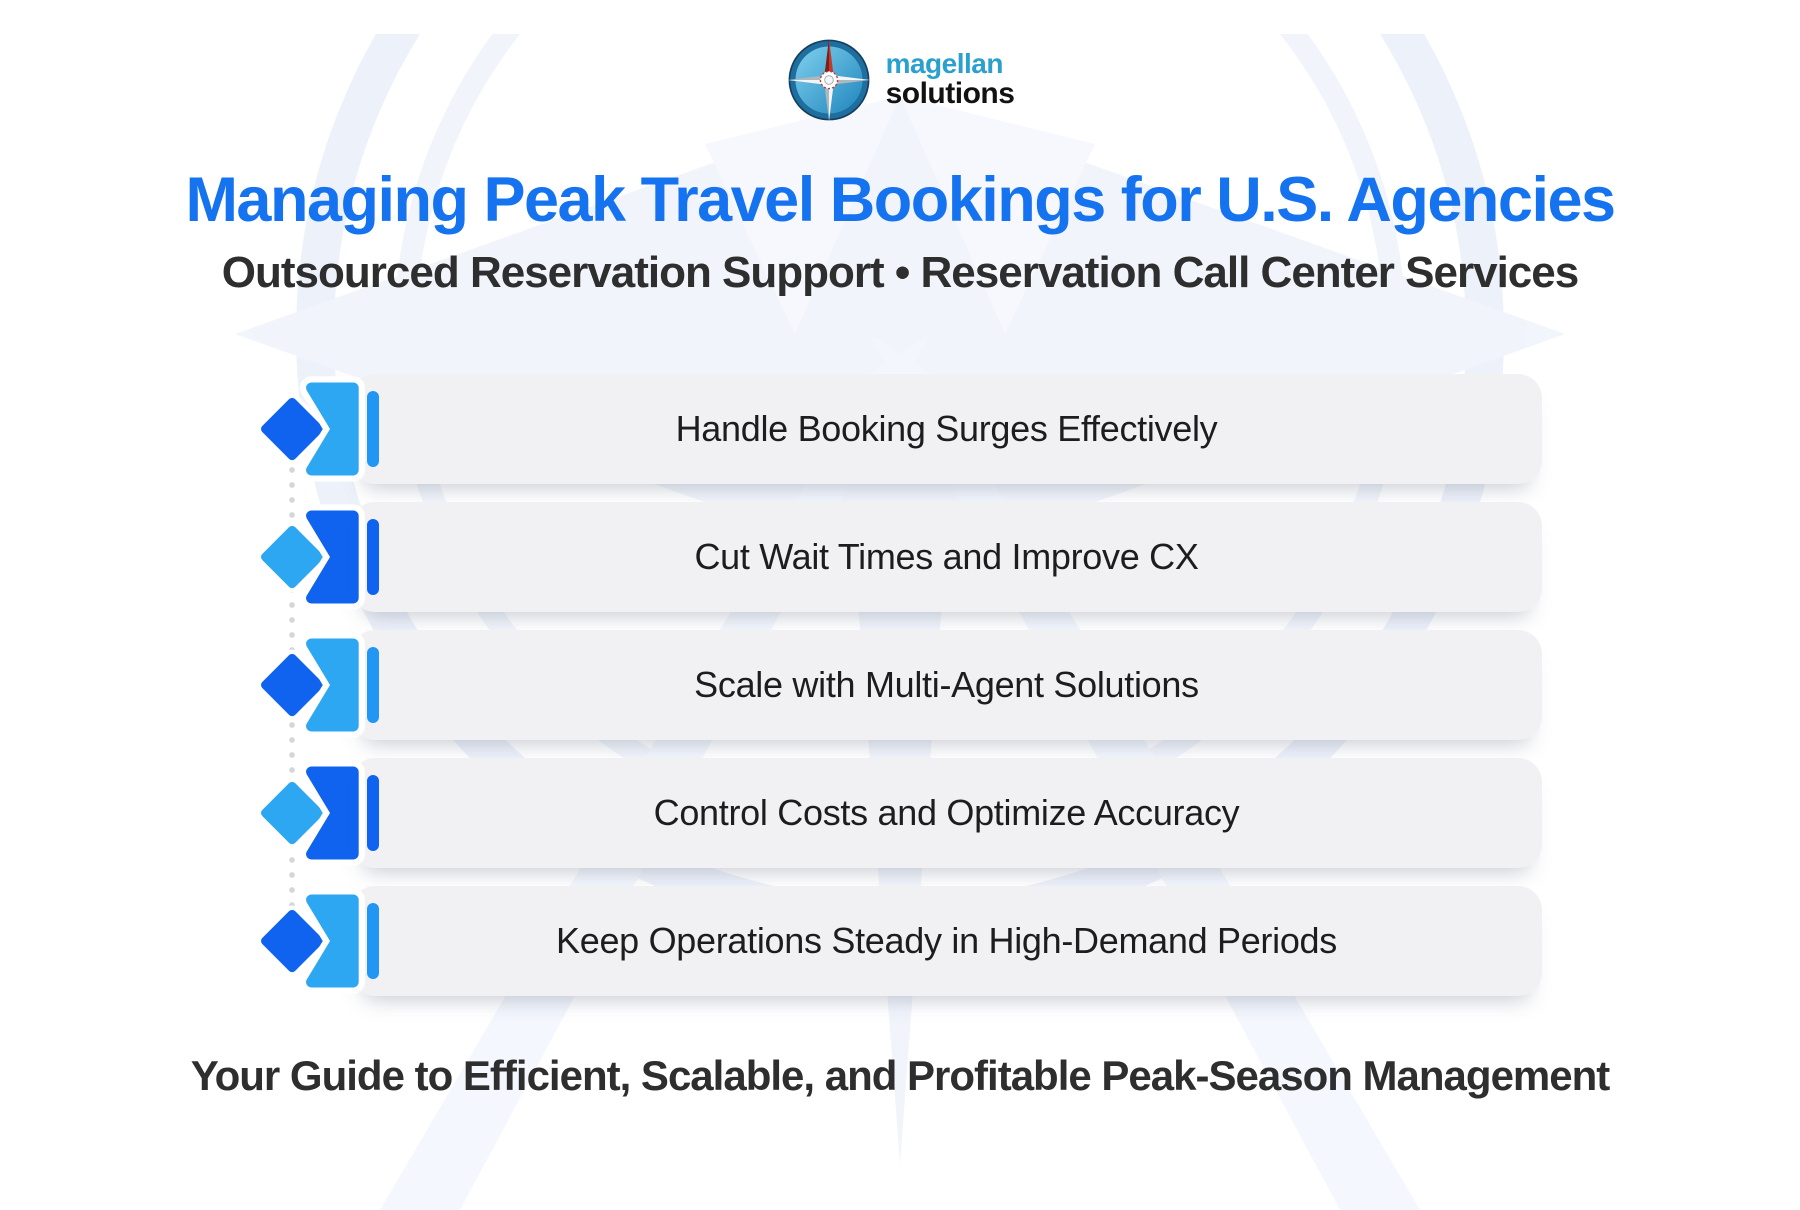 The width and height of the screenshot is (1800, 1210). I want to click on list-item-pill: Scale with Multi-Agent Solutions, so click(946, 685).